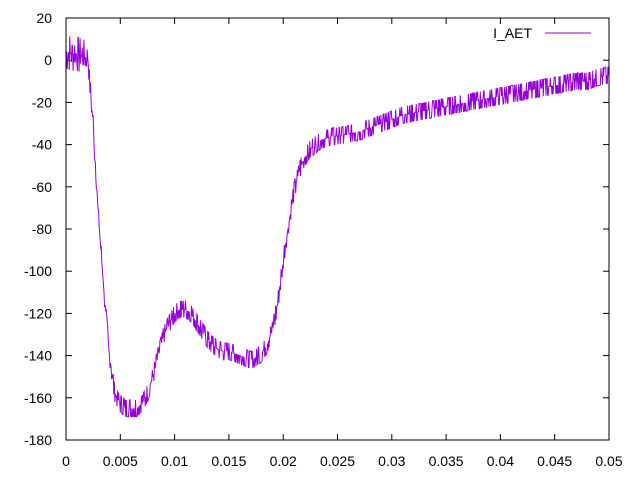 The image size is (640, 480). I want to click on x-tick-label: 0.04, so click(500, 461).